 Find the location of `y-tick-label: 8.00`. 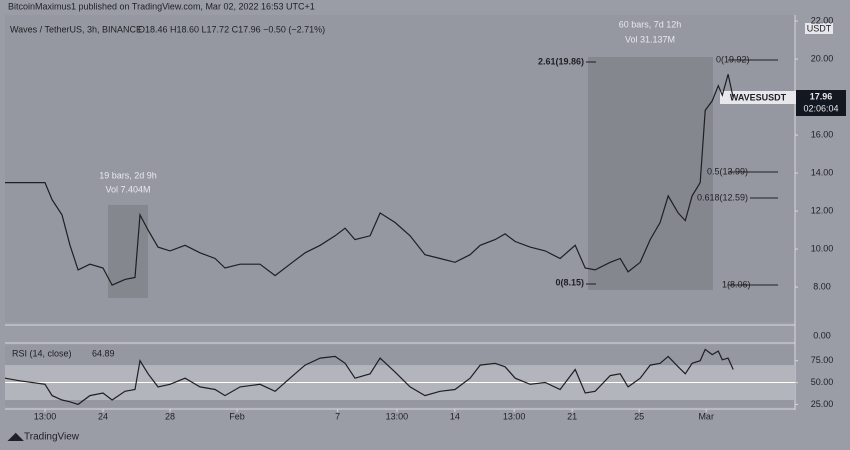

y-tick-label: 8.00 is located at coordinates (822, 286).